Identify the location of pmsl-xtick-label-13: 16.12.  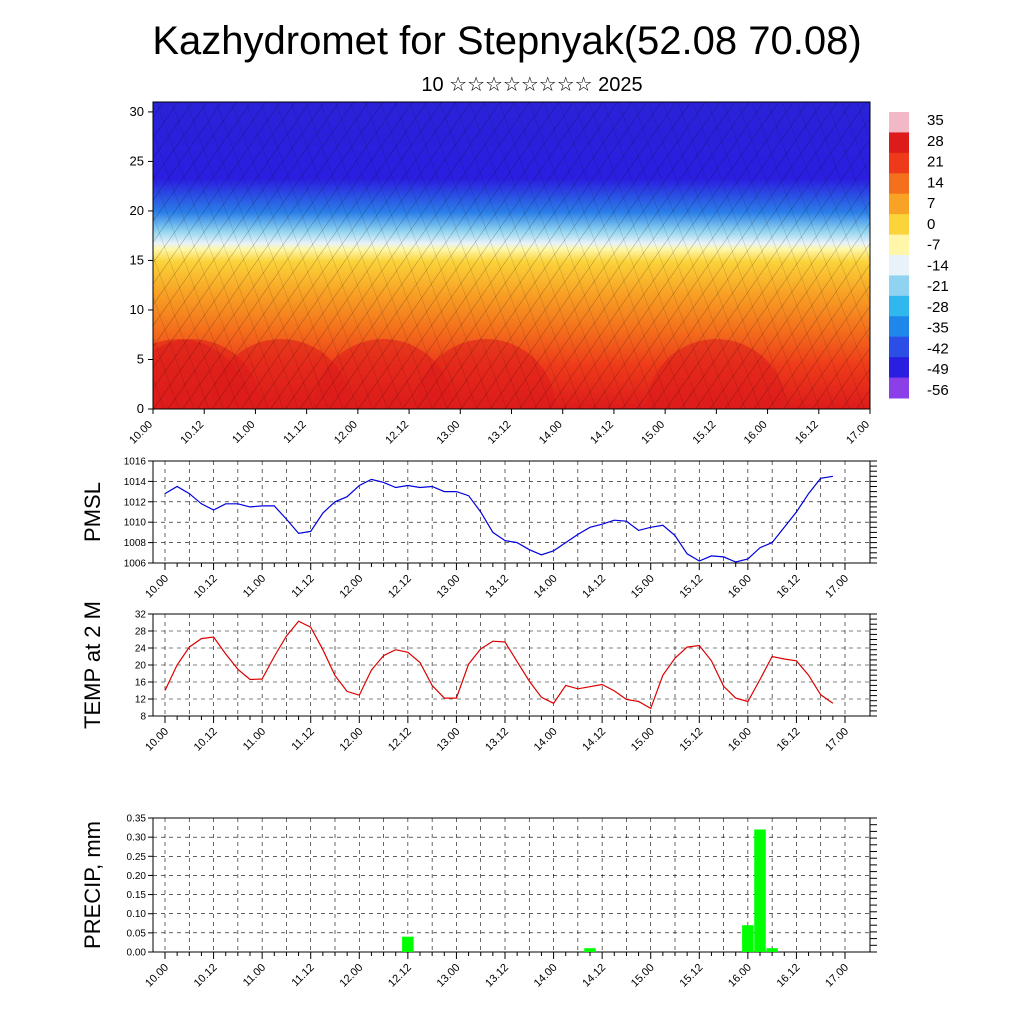
(789, 587).